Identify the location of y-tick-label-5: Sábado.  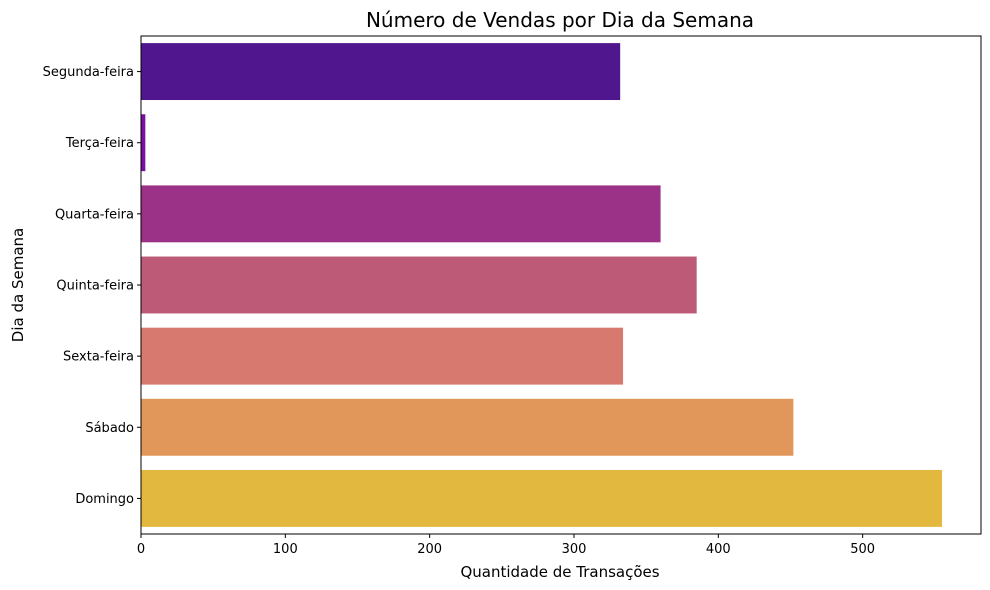
(109, 428).